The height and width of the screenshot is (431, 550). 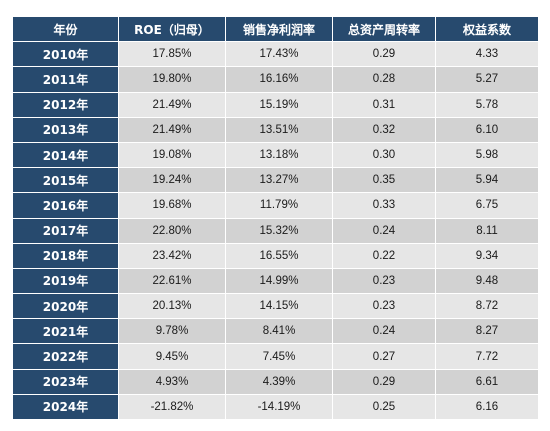 I want to click on cell-asset-turnover: 0.31, so click(x=384, y=104).